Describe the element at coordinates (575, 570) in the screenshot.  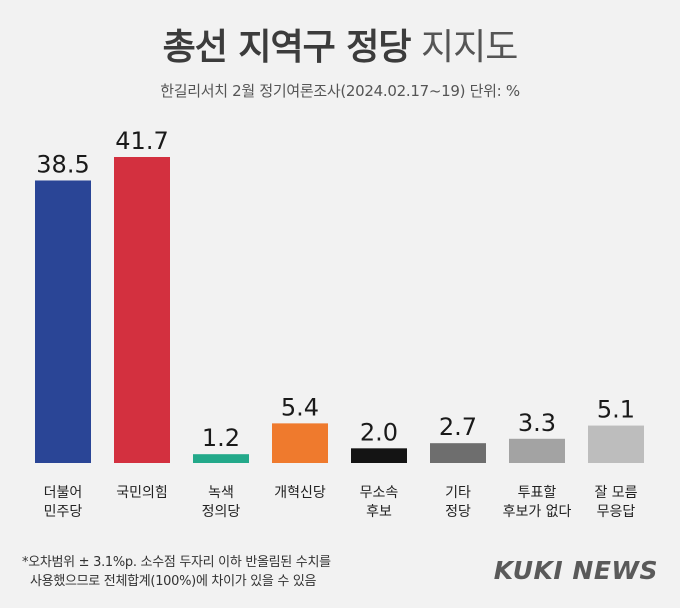
I see `kuki-news-logo: KUKI NEWS` at that location.